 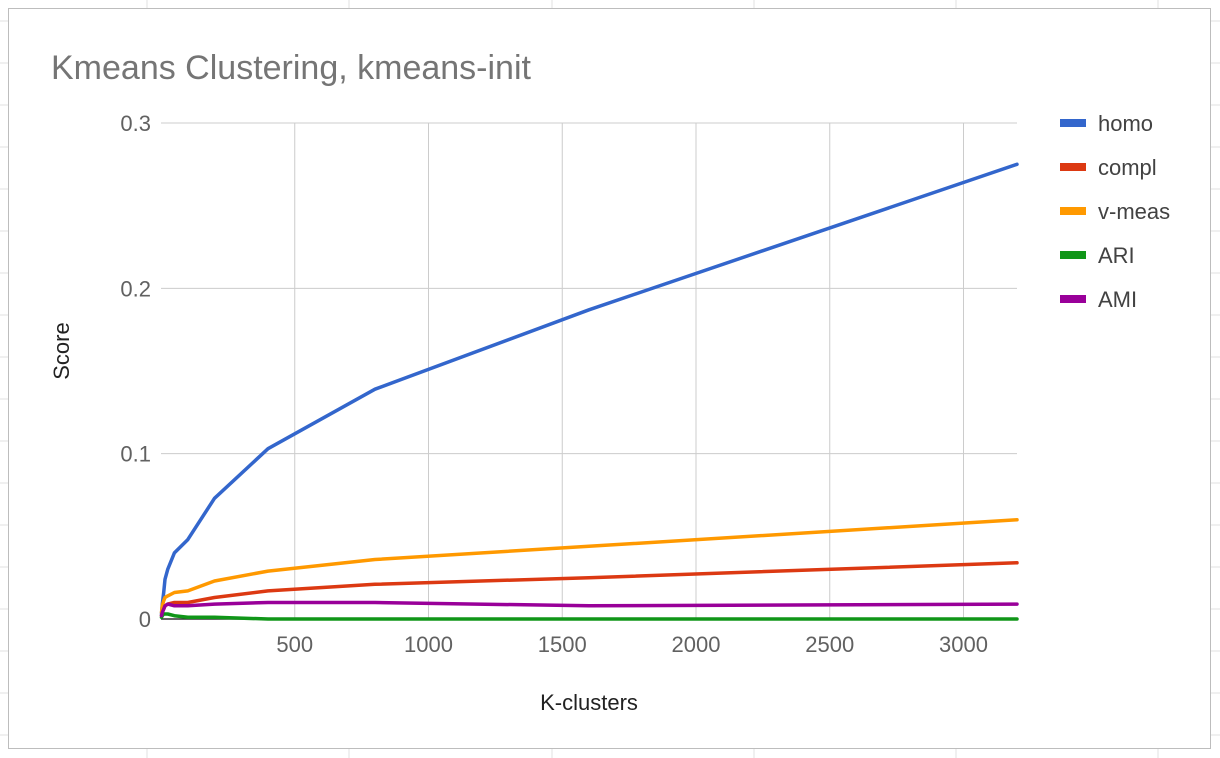 I want to click on x-axis-label: K-clusters, so click(x=589, y=702).